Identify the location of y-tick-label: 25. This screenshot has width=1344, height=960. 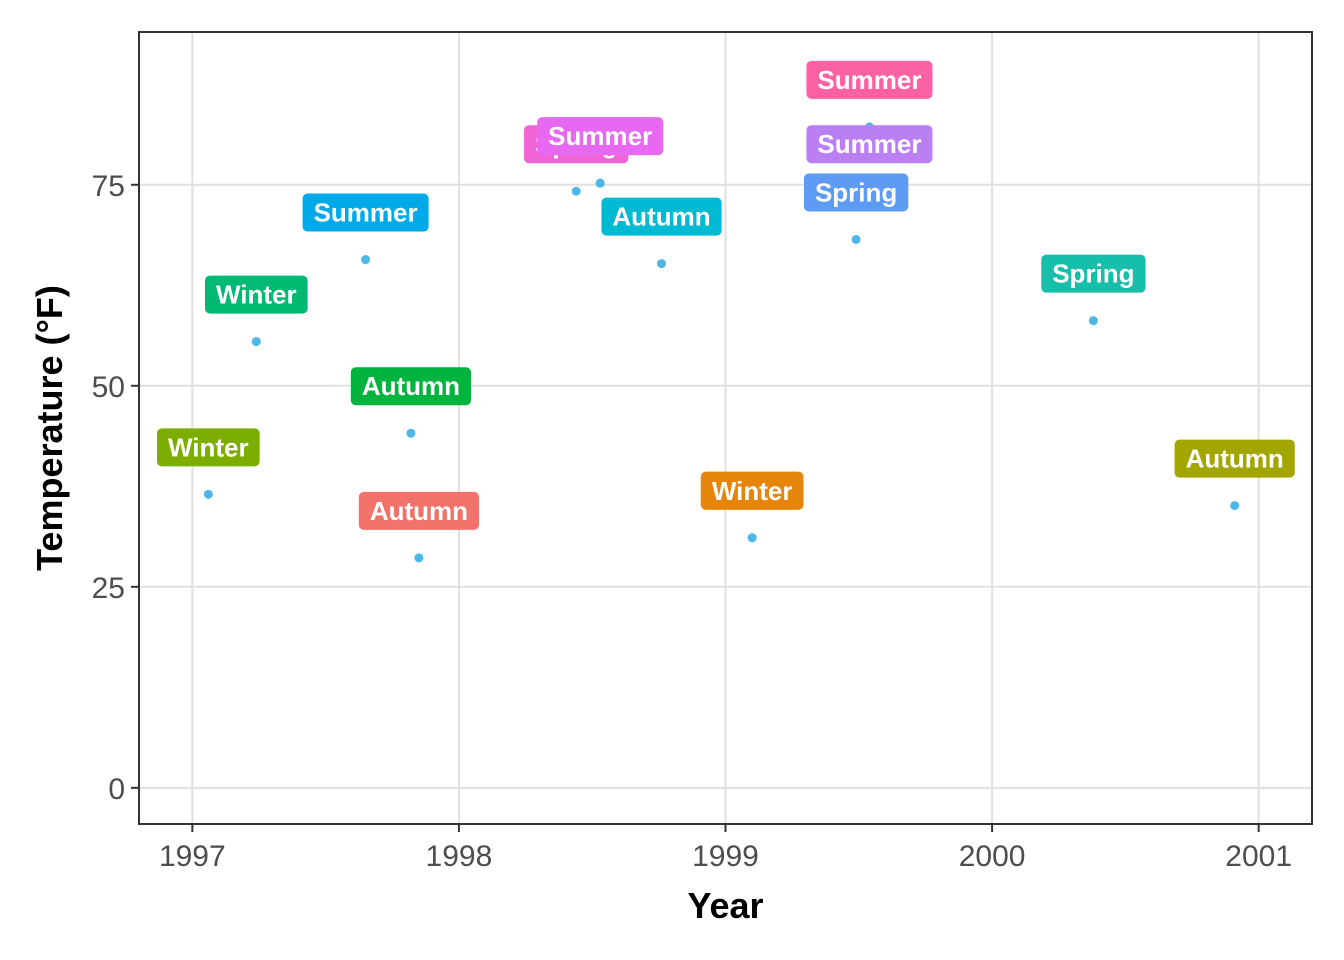
(108, 588).